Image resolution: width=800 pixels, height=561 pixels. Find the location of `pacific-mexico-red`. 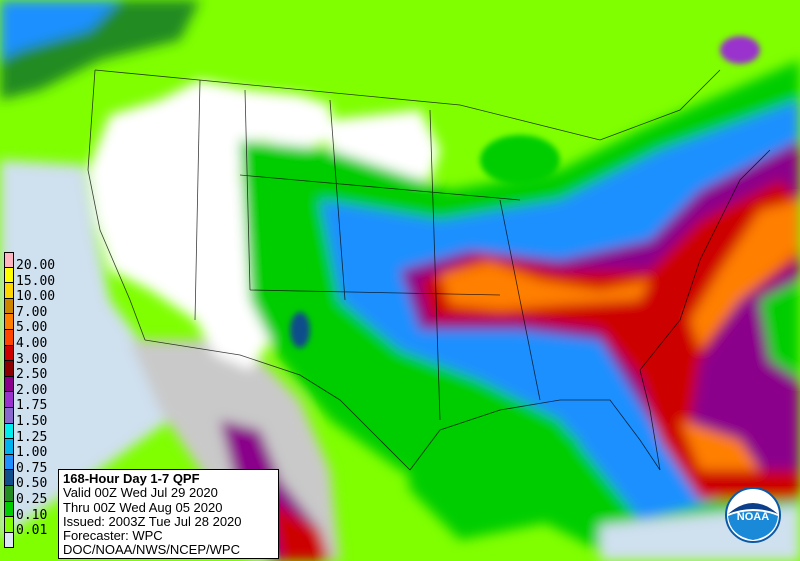

pacific-mexico-red is located at coordinates (300, 530).